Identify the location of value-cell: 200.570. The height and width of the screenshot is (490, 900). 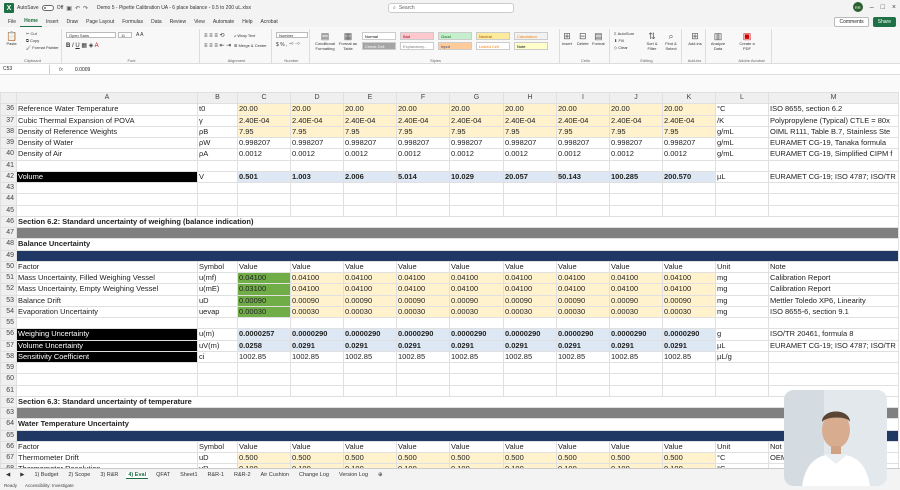
(689, 177).